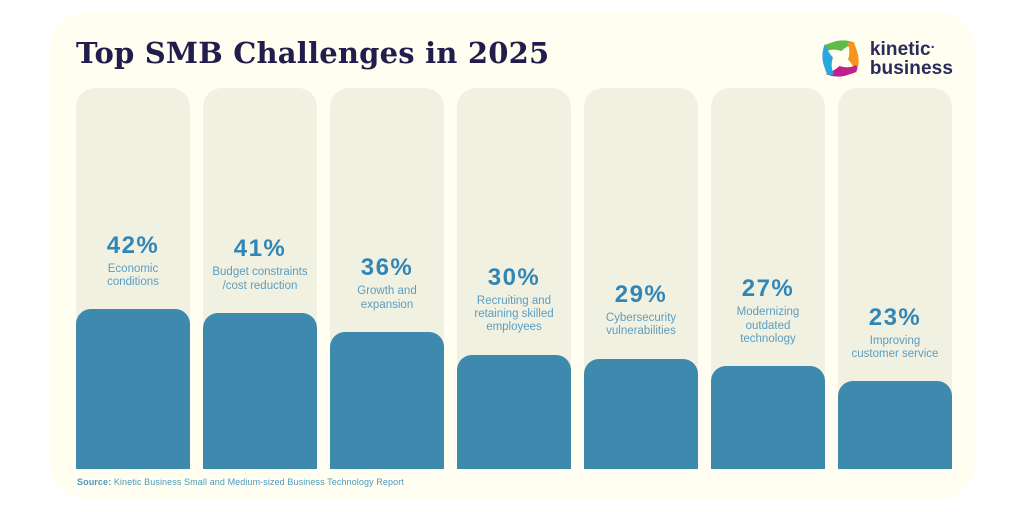 Image resolution: width=1024 pixels, height=512 pixels. I want to click on brand-line-business: business, so click(911, 68).